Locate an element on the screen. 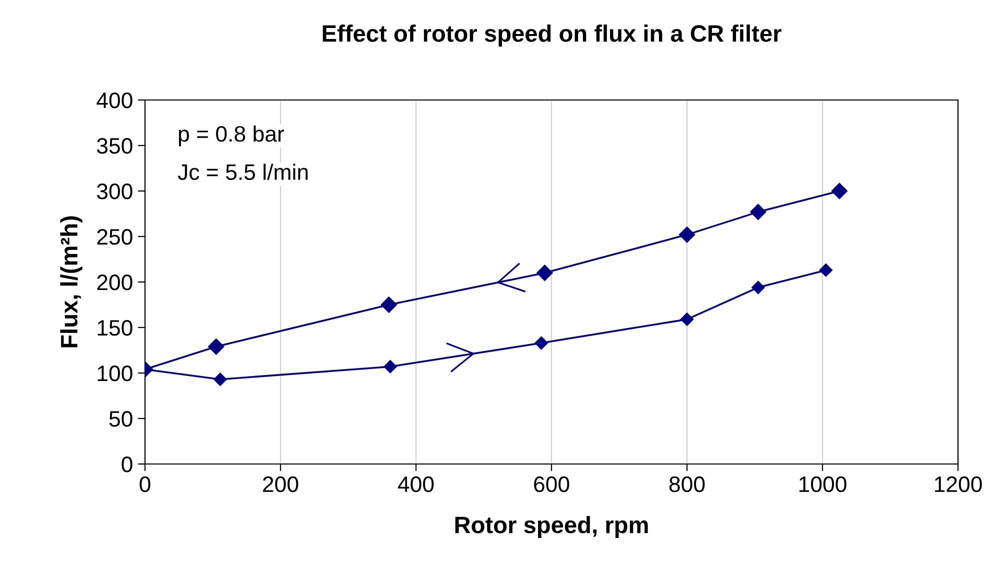  y-tick-label: 400 is located at coordinates (114, 100).